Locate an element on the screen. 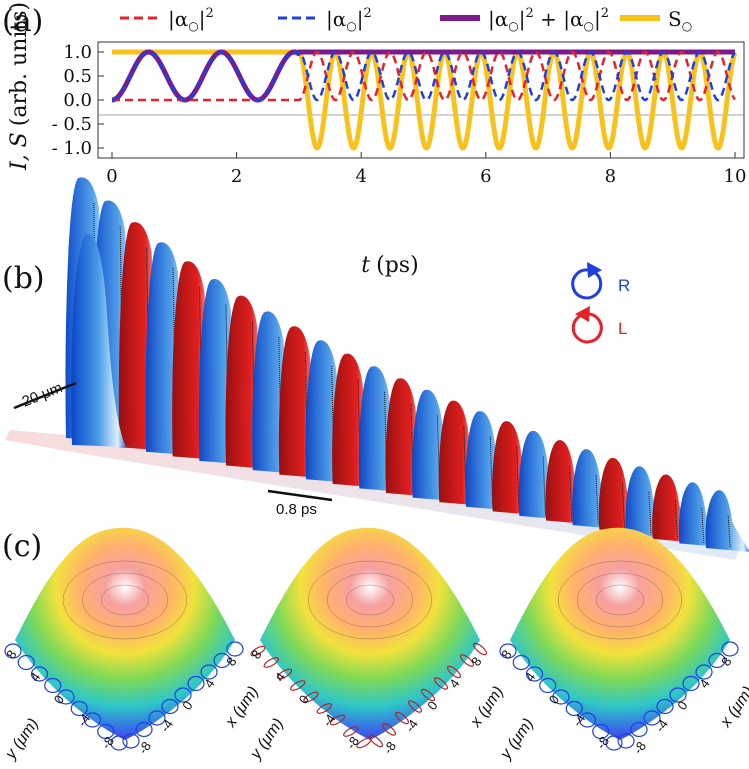  series-line is located at coordinates (423, 76).